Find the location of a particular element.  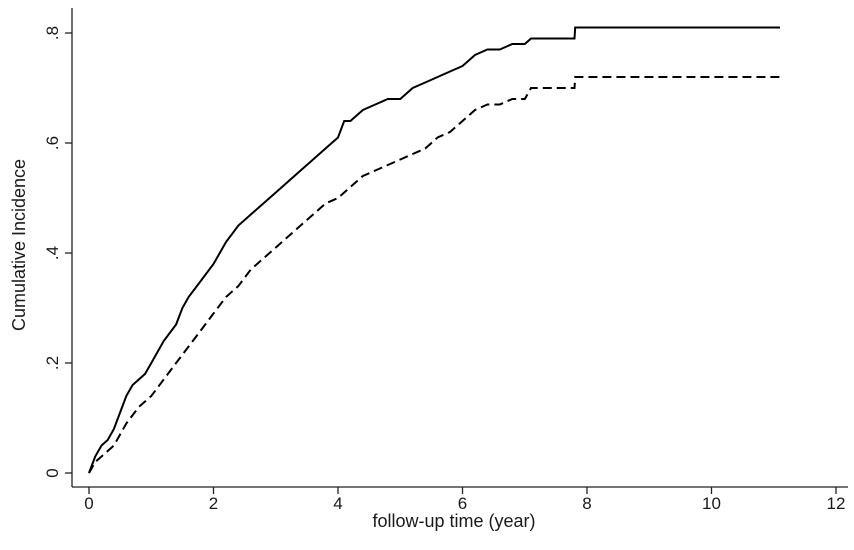

y-tick-label: .4 is located at coordinates (52, 253).